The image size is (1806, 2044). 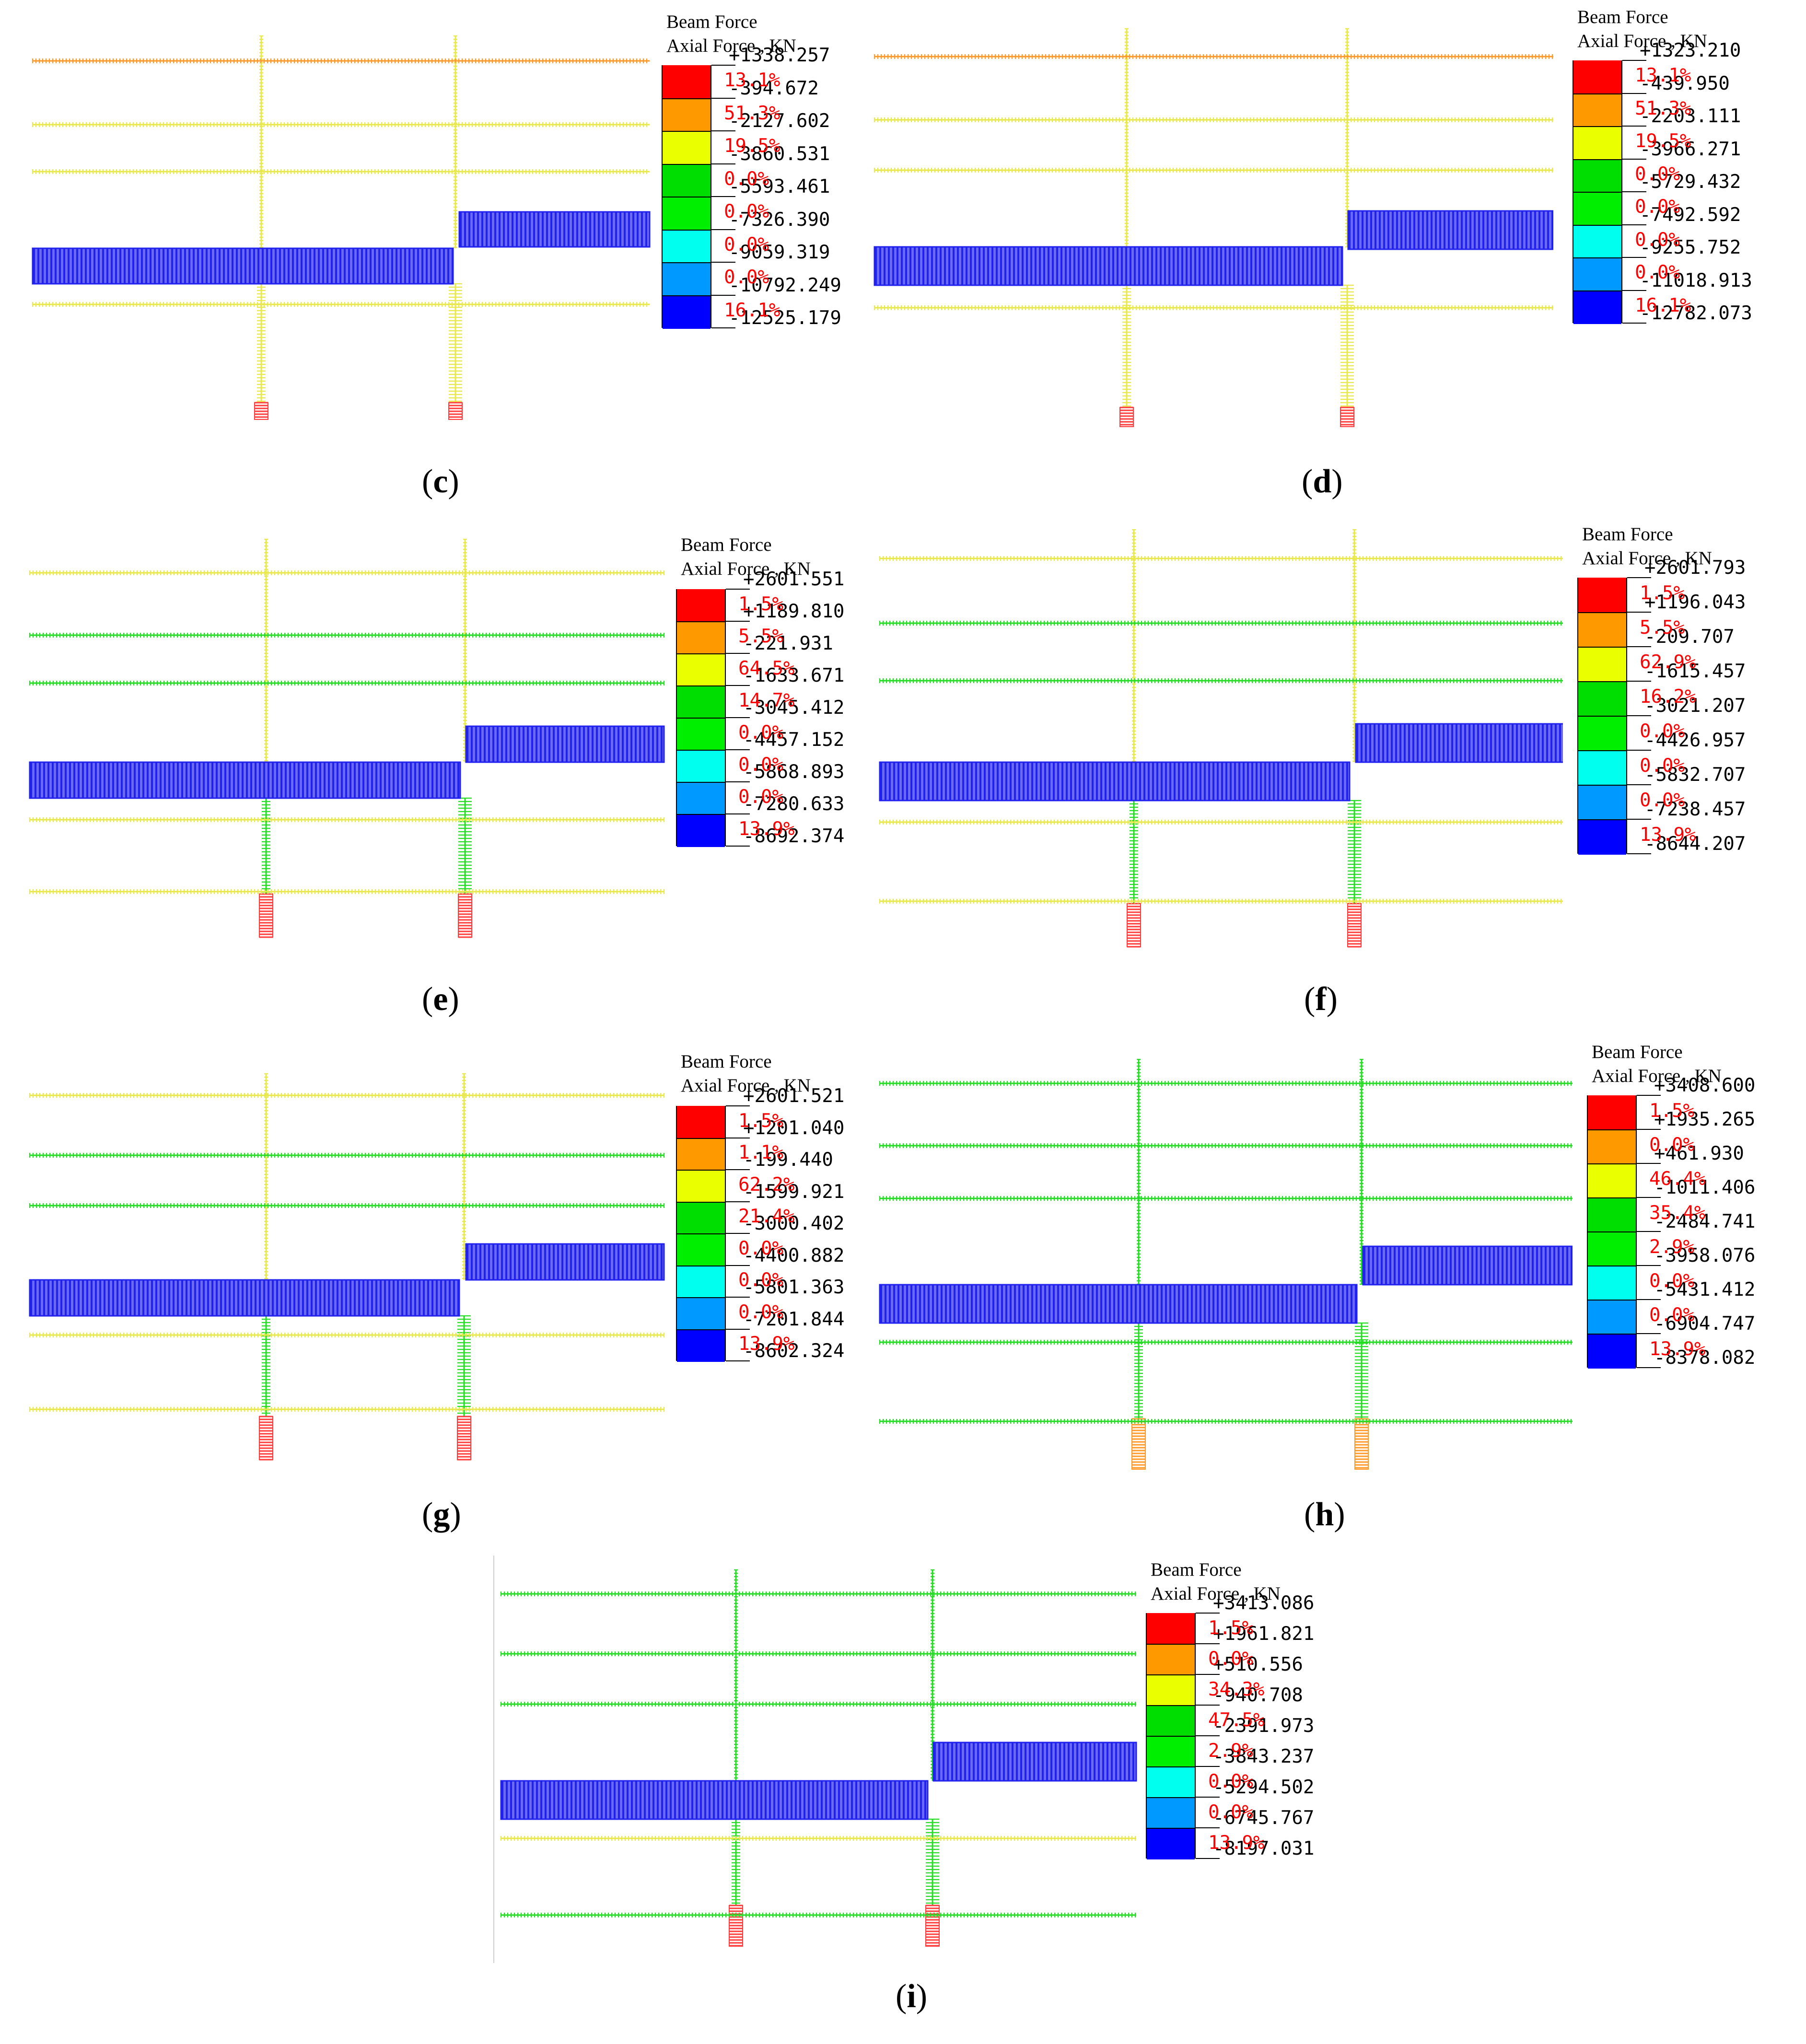 I want to click on panel-f-structure-diagram, so click(x=1221, y=738).